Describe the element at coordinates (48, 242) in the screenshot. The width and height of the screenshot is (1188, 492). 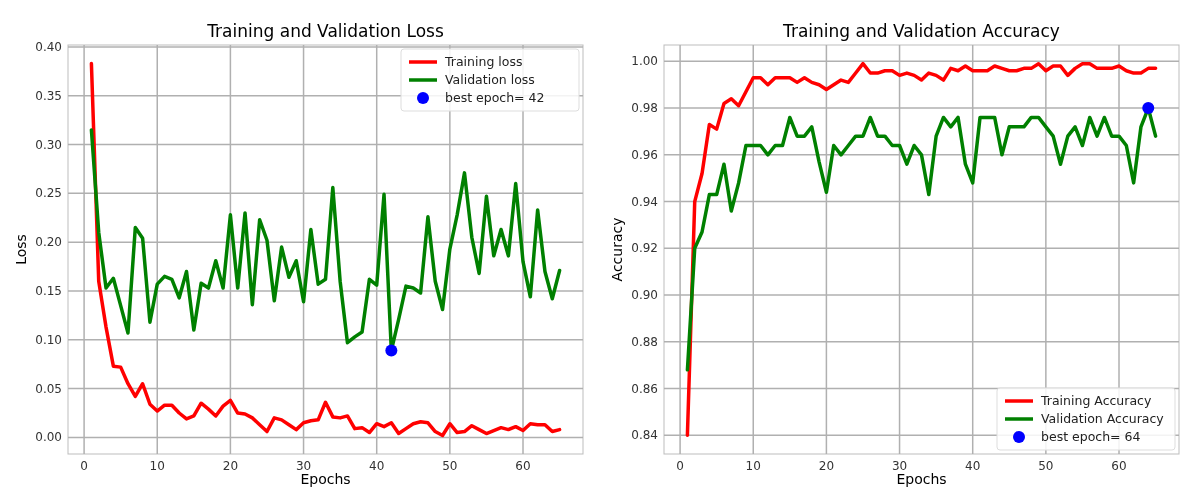
I see `y-tick-label: 0.20` at that location.